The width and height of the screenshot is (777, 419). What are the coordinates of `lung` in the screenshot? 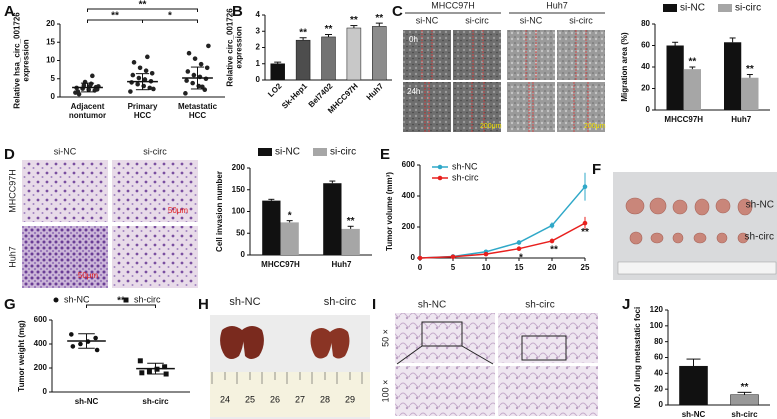 It's located at (330, 343).